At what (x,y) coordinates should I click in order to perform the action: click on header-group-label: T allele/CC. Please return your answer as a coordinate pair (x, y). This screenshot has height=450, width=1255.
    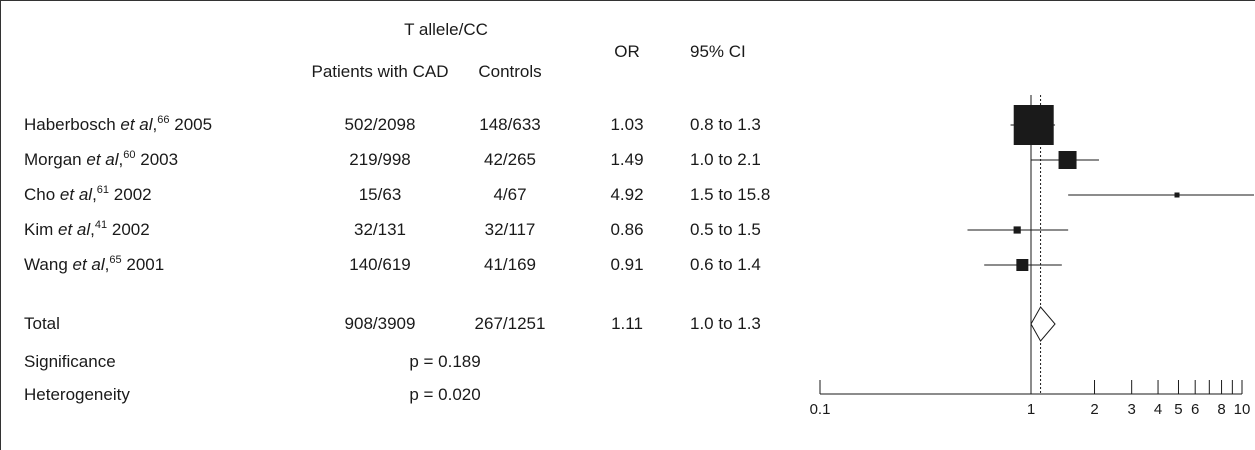
    Looking at the image, I should click on (446, 29).